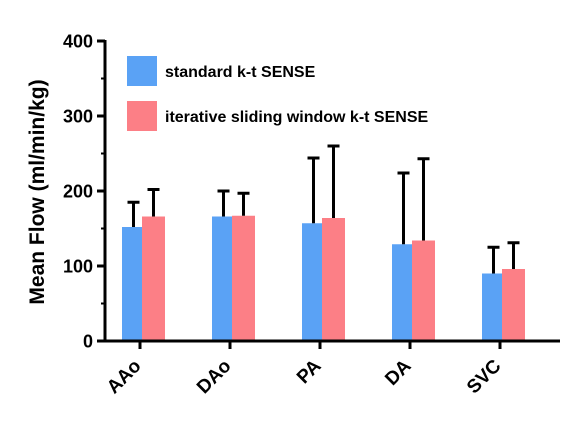 The height and width of the screenshot is (434, 572). What do you see at coordinates (124, 377) in the screenshot?
I see `x-tick-label: AAo` at bounding box center [124, 377].